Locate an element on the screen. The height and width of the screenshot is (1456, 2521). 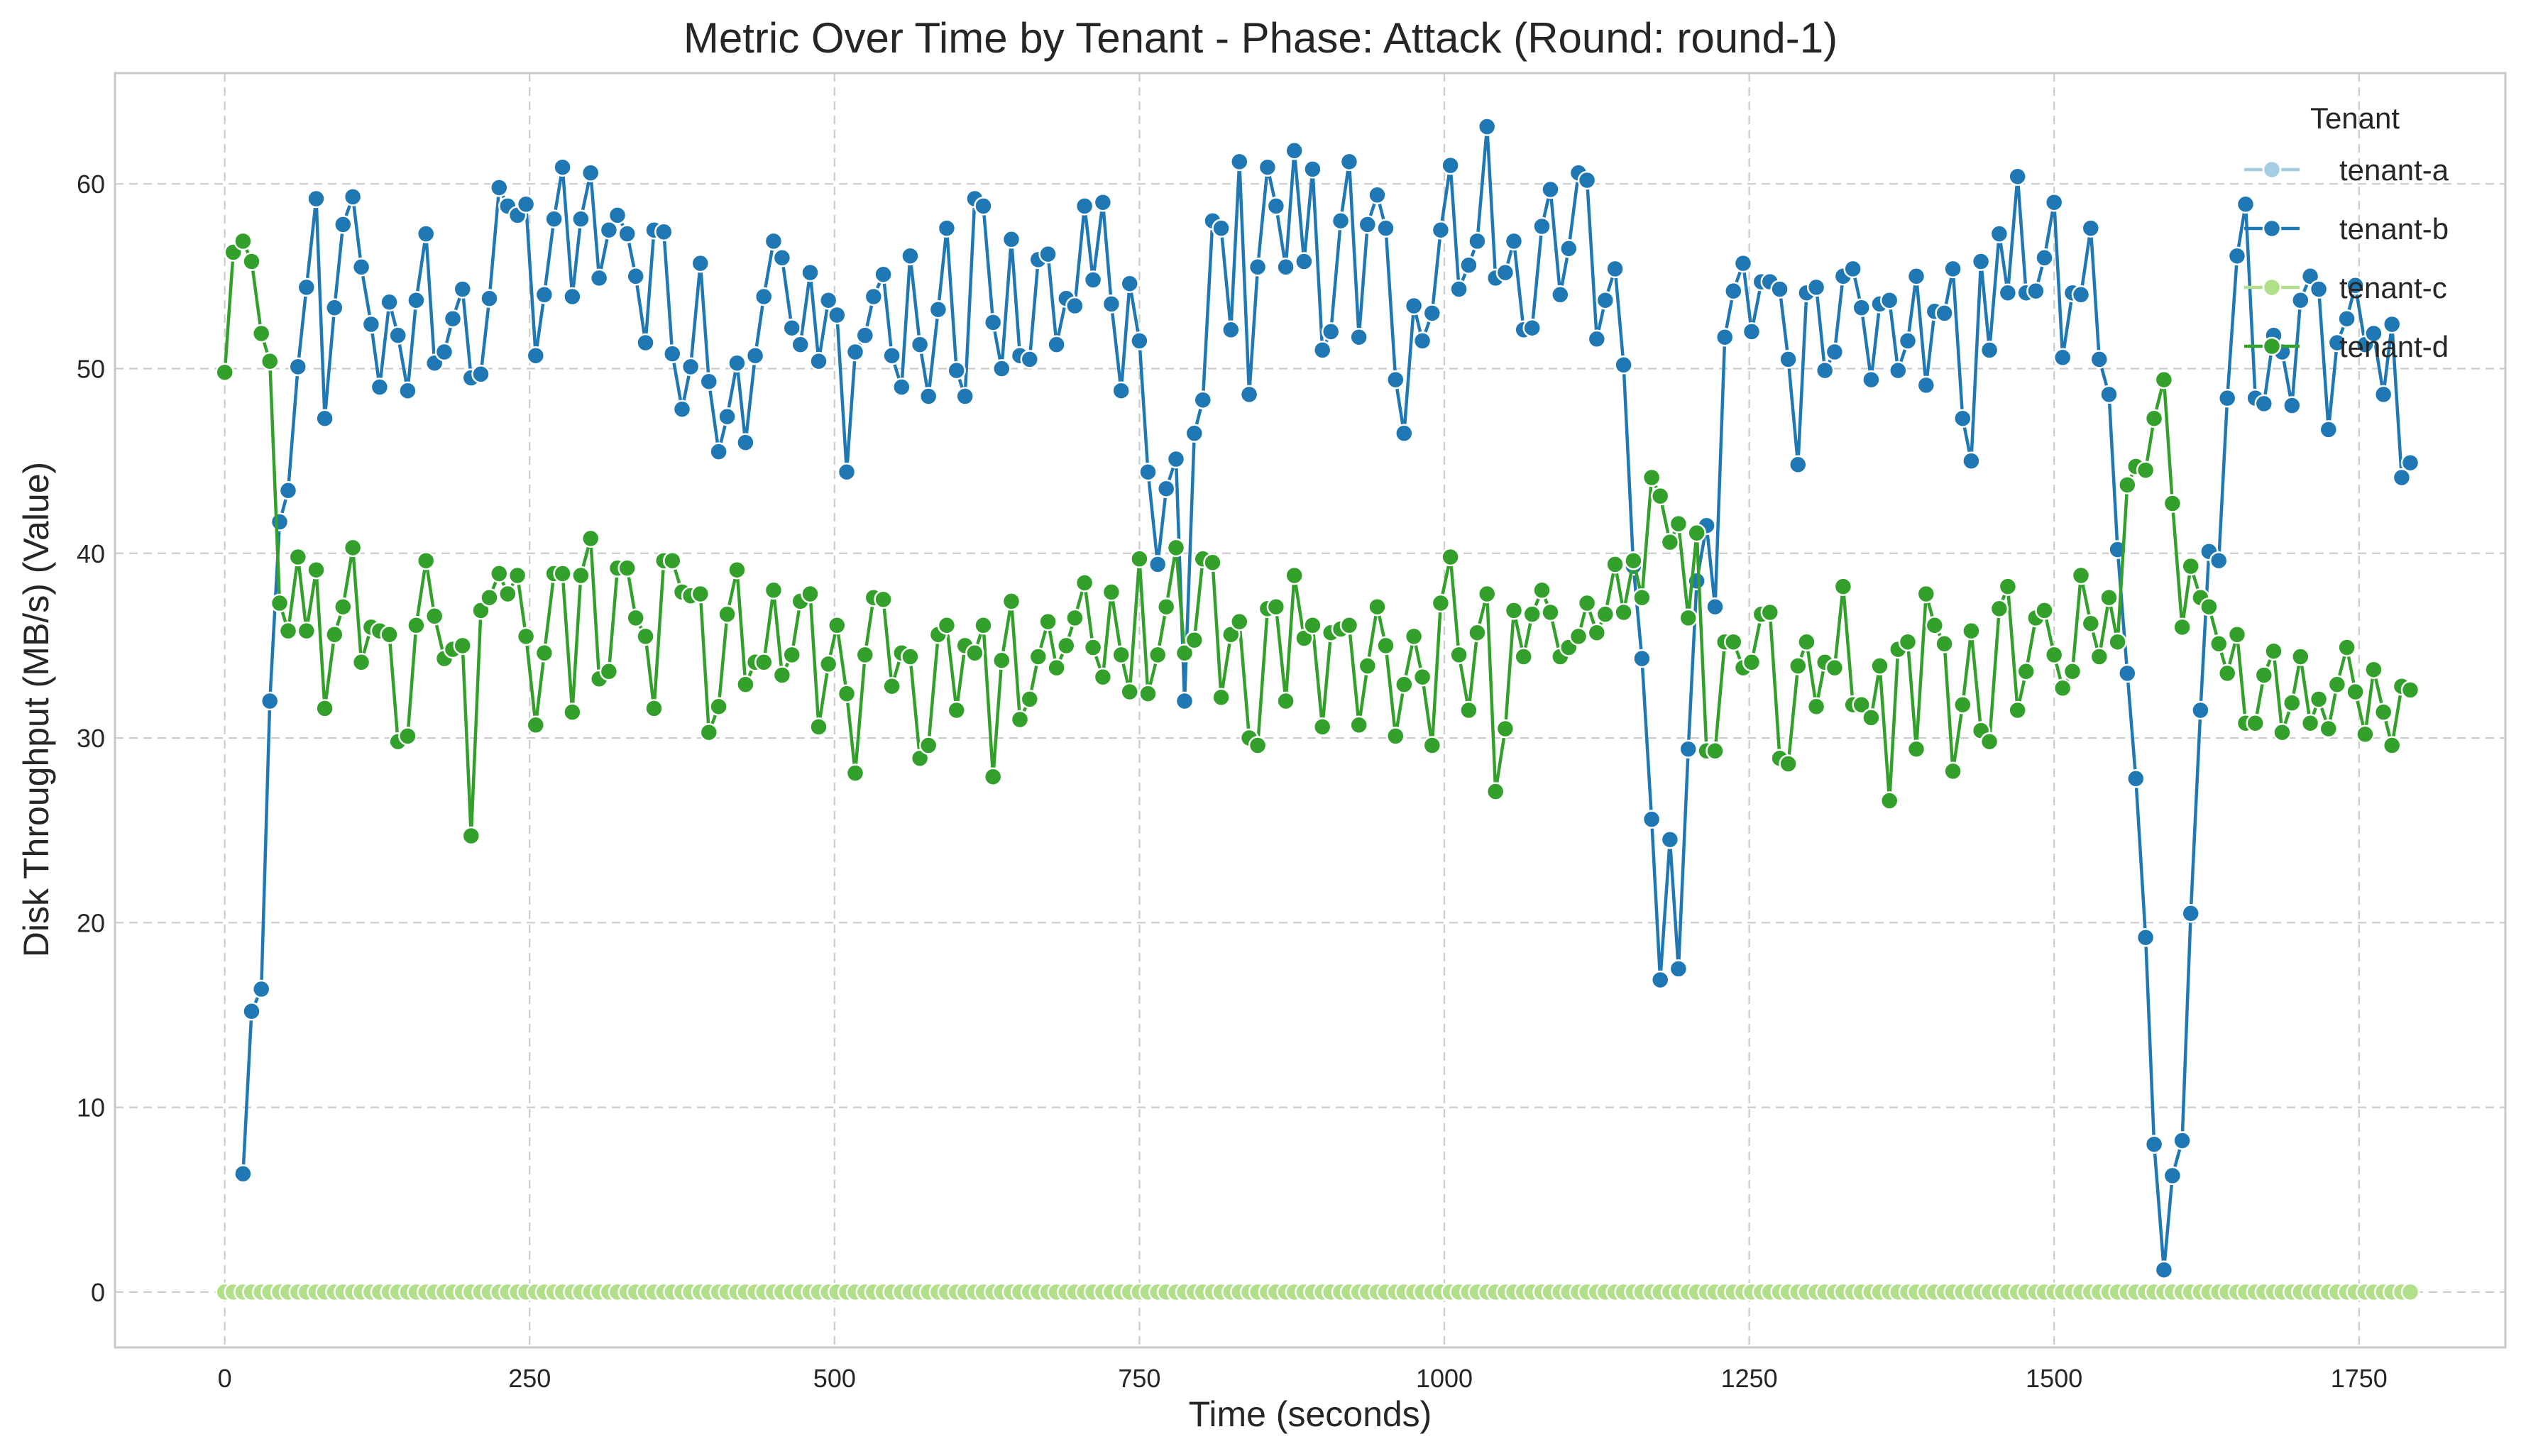
y-tick-label: 10 is located at coordinates (91, 1108).